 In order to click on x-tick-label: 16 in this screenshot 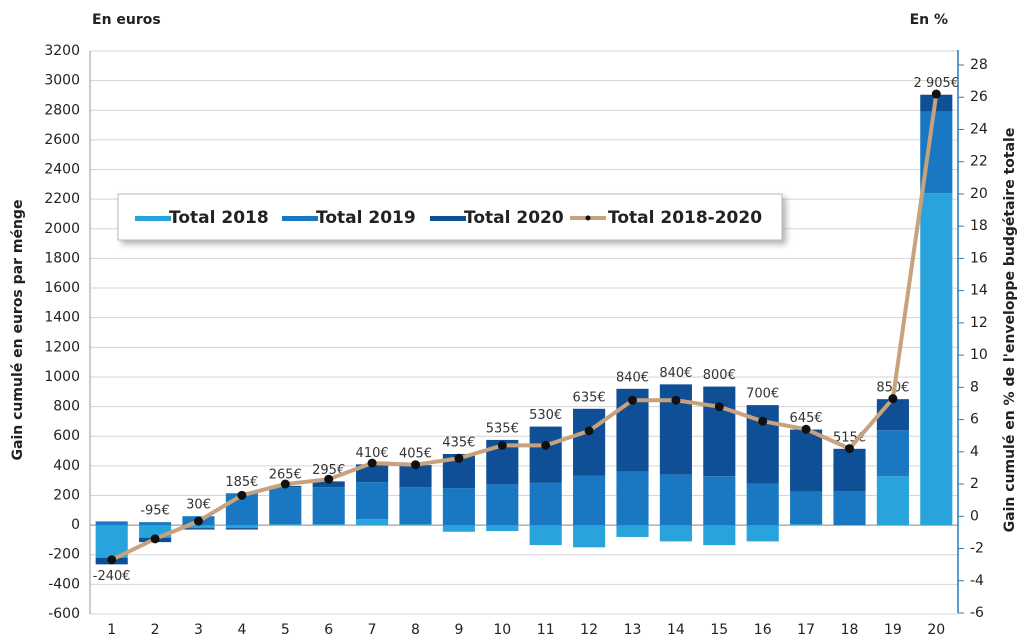, I will do `click(763, 630)`.